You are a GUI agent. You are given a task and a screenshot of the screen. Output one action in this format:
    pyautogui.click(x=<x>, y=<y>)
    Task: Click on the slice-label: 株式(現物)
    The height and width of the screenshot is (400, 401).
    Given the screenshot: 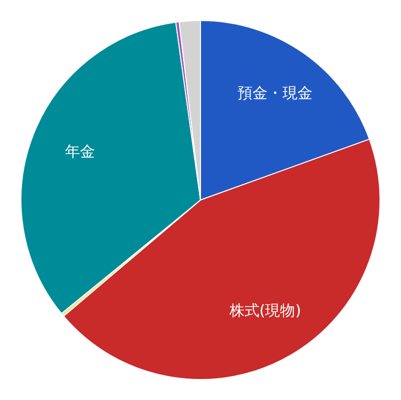 What is the action you would take?
    pyautogui.click(x=265, y=311)
    